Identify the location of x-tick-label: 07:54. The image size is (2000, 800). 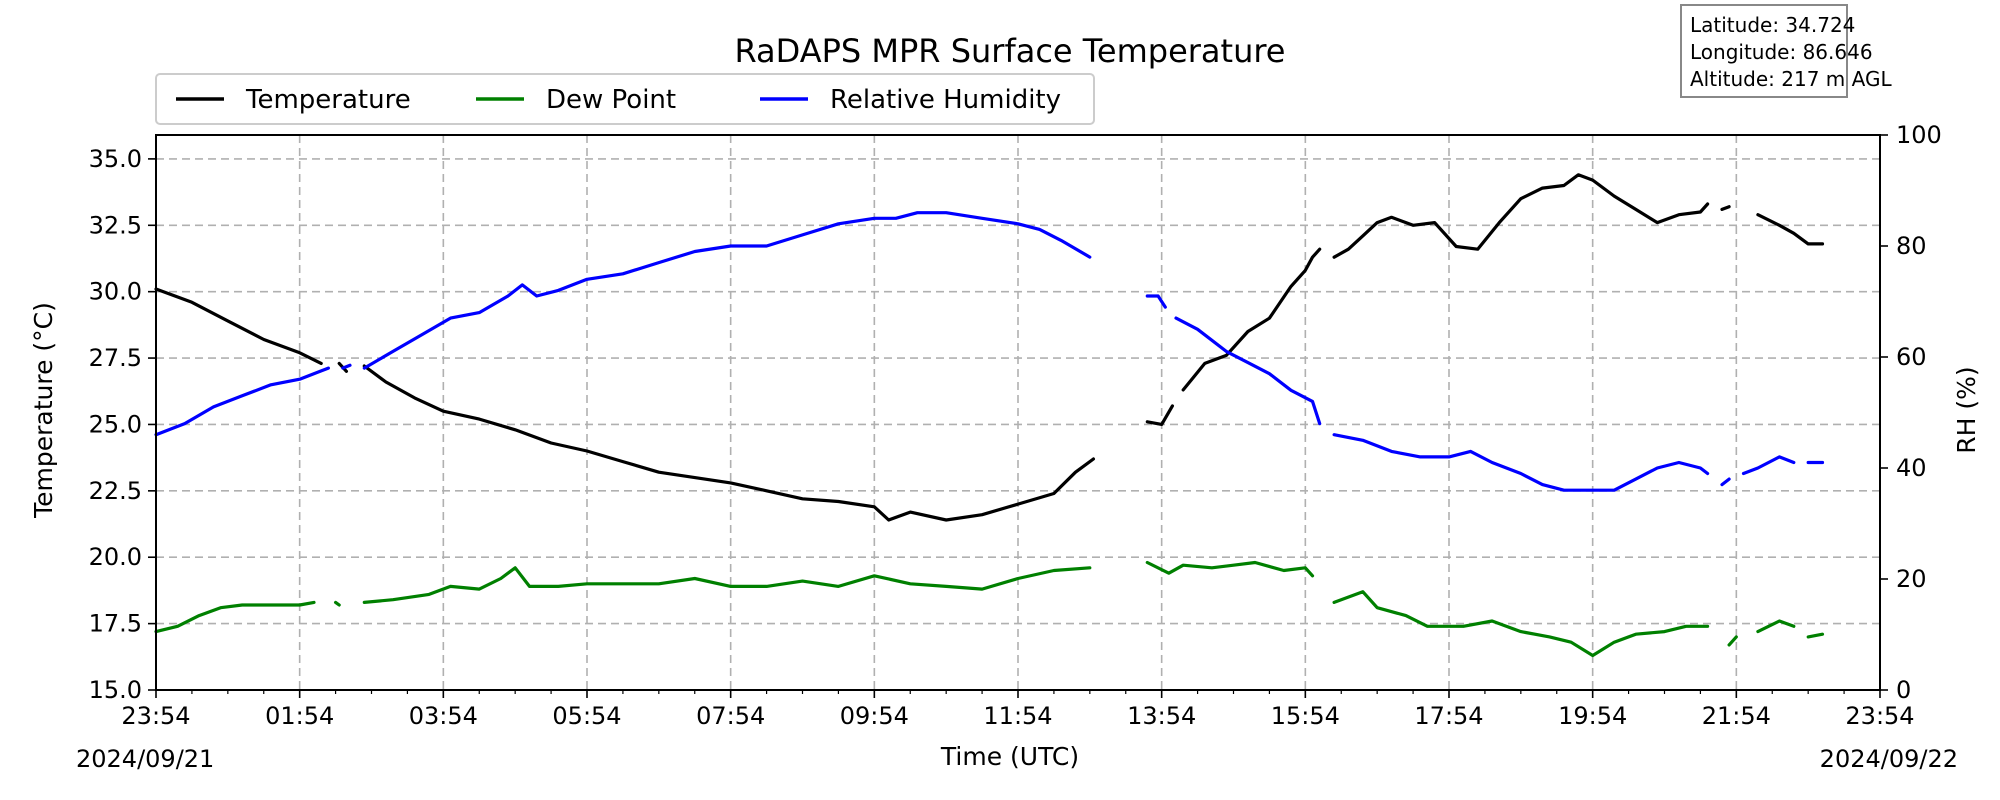
(730, 716).